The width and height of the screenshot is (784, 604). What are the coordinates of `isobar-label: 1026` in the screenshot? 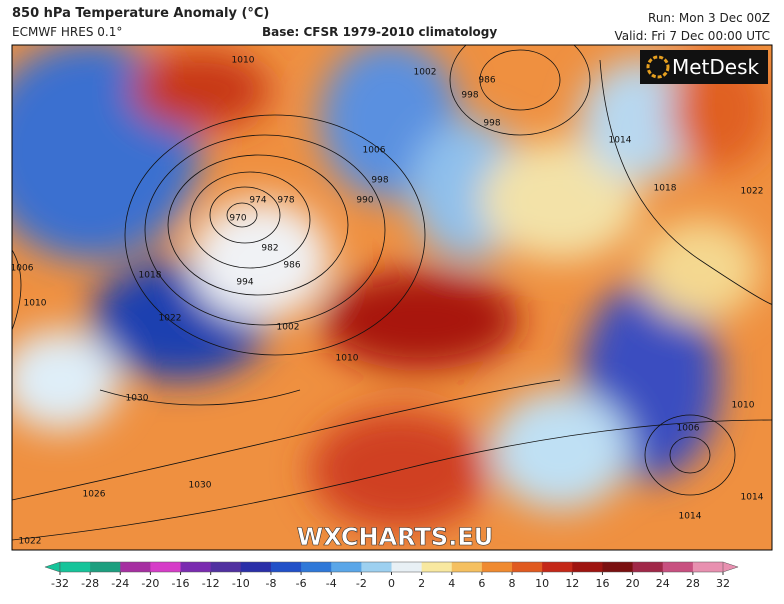 It's located at (94, 495).